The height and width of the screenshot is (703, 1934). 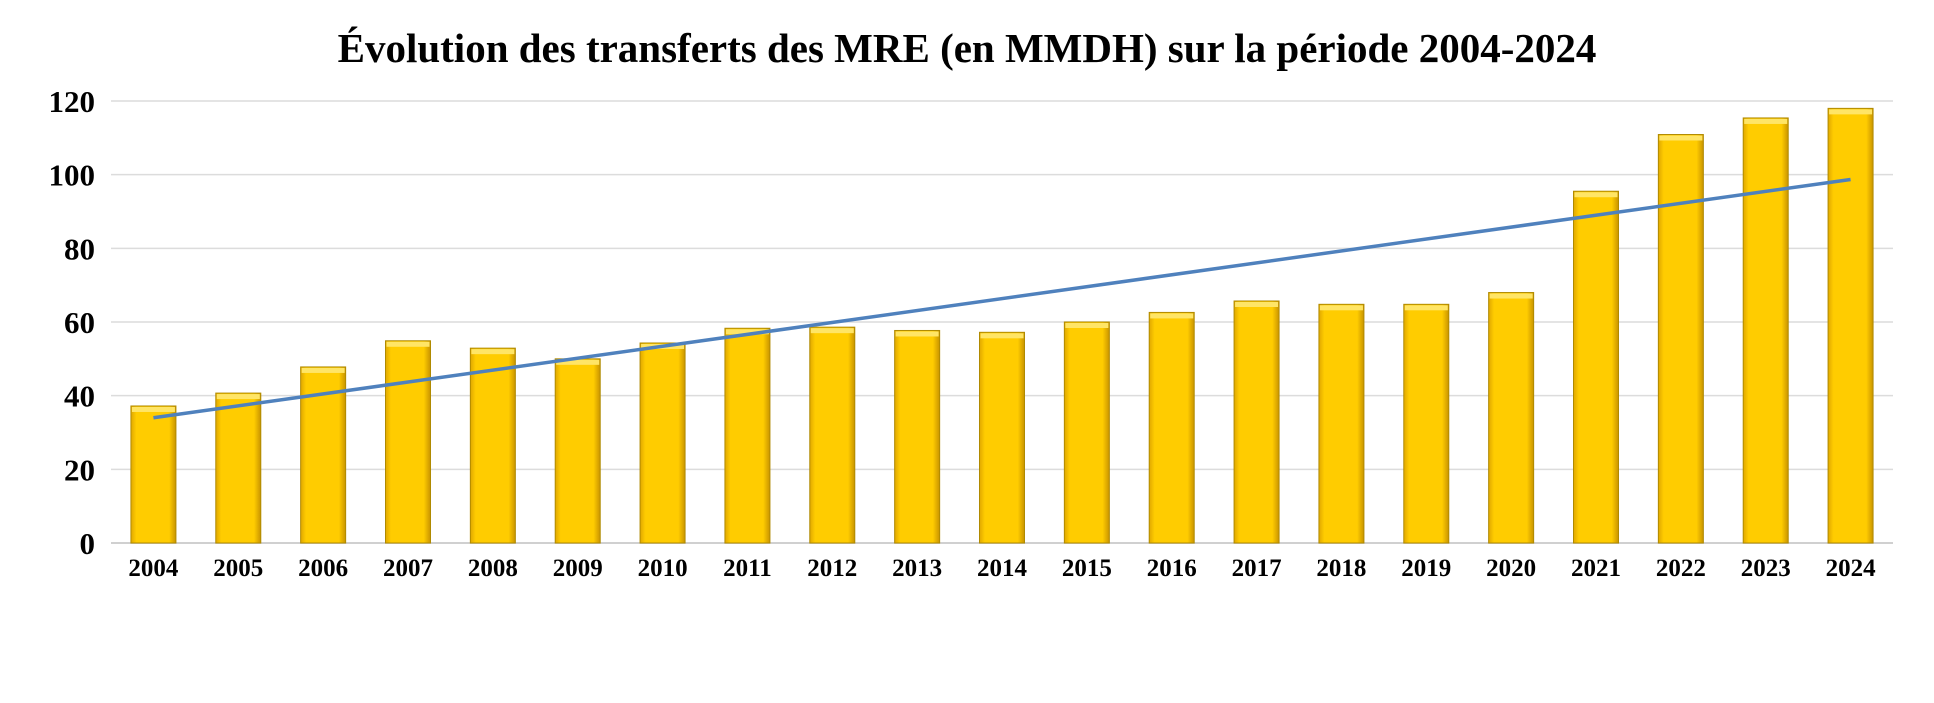 I want to click on bar-2009, so click(x=577, y=451).